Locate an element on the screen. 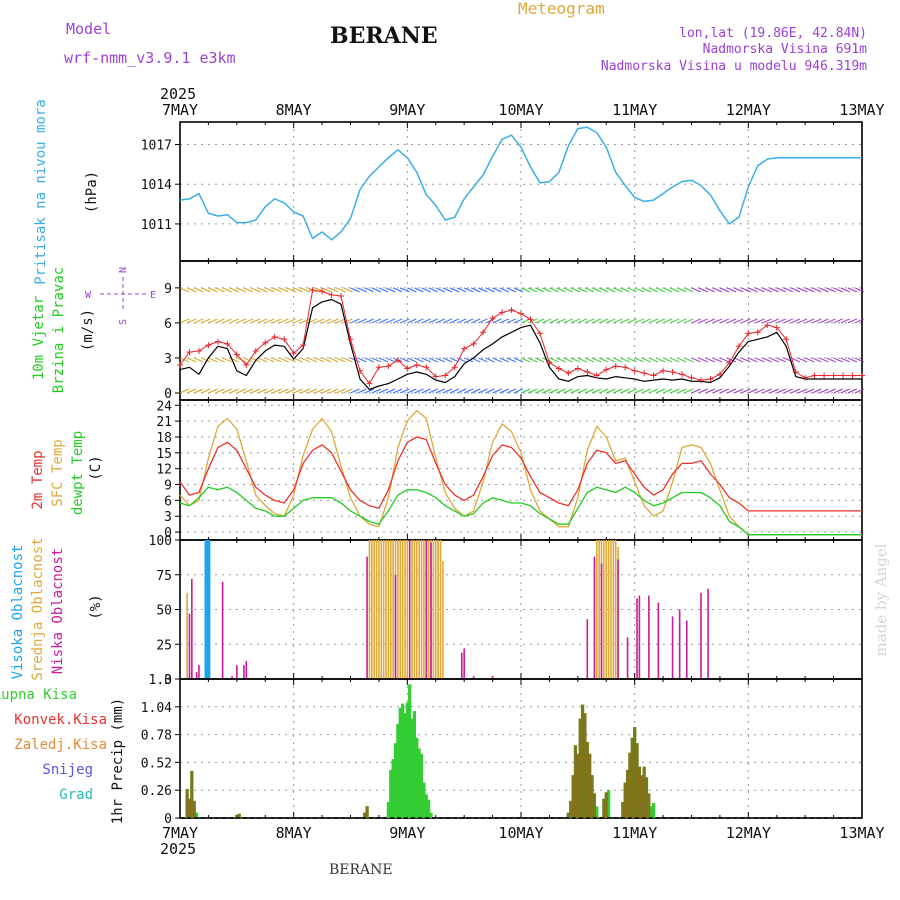 Image resolution: width=900 pixels, height=900 pixels. lonlat-label: lon,lat (19.86E, 42.84N) is located at coordinates (773, 33).